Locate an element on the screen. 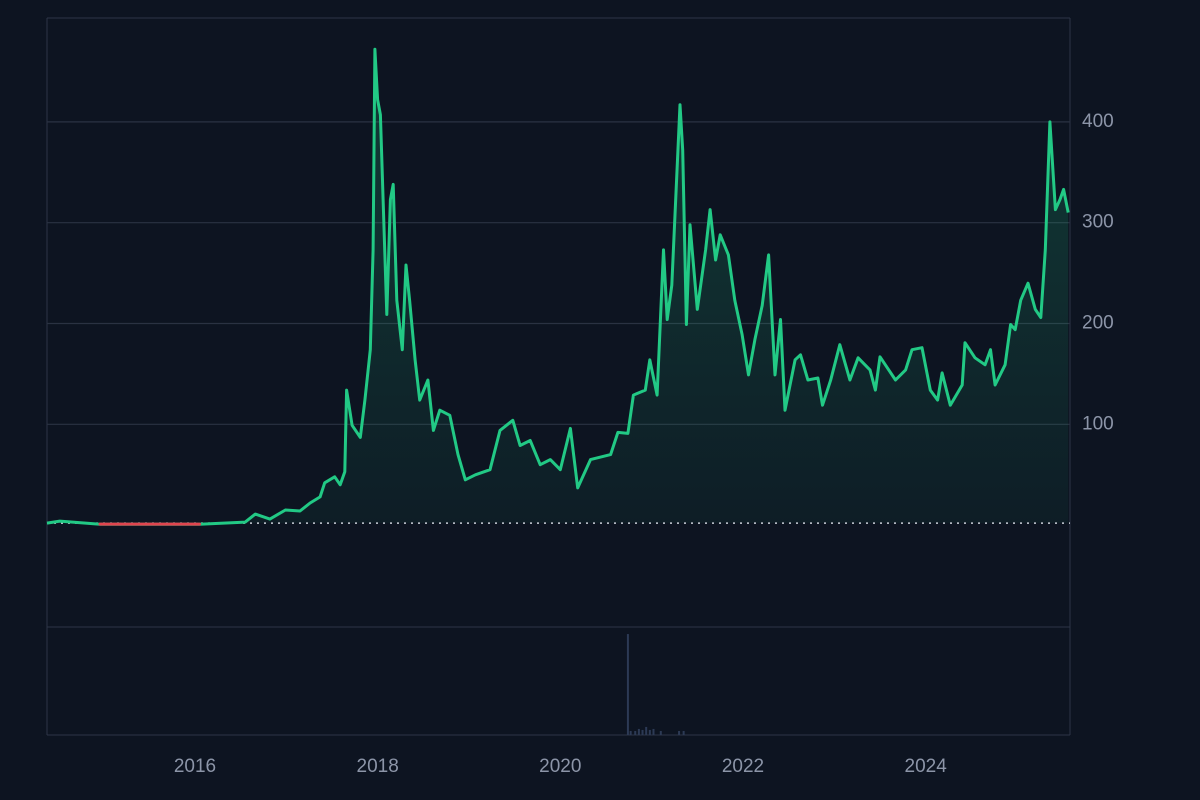 This screenshot has height=800, width=1200. y-tick-label: 200 is located at coordinates (1098, 323).